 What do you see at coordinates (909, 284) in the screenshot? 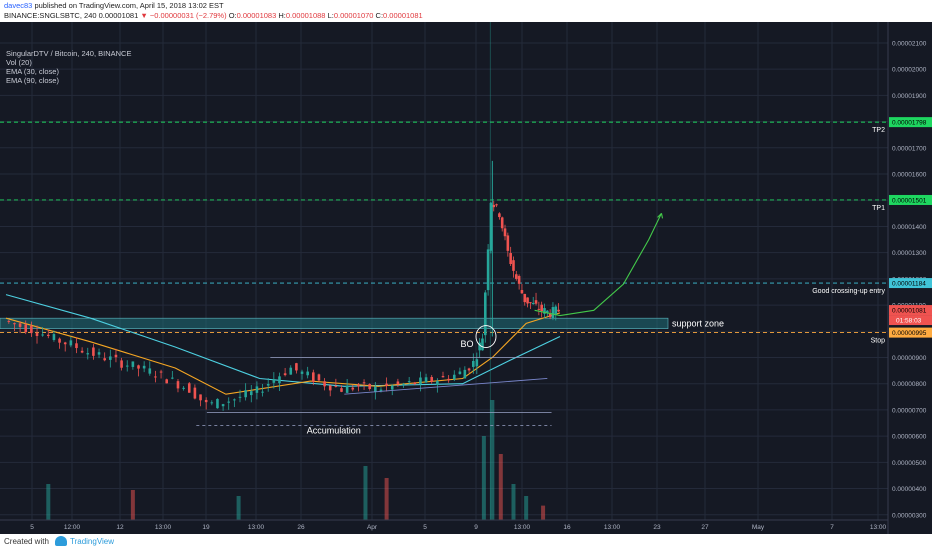
I see `price-label-text: 0.00001184` at bounding box center [909, 284].